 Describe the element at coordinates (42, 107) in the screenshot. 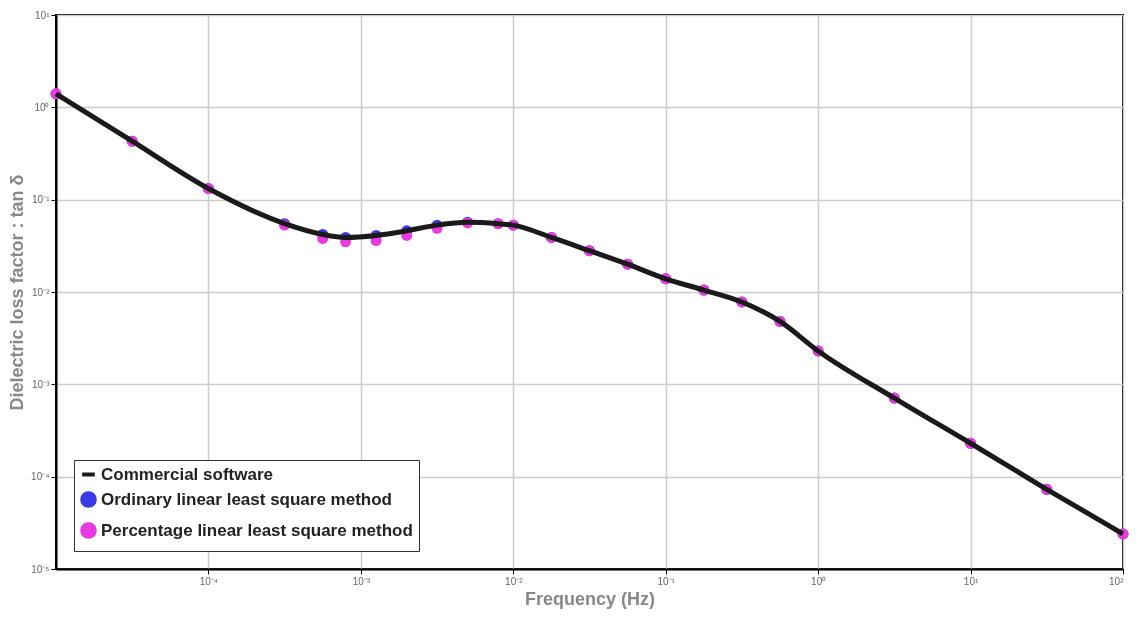

I see `y-tick-label: 10⁰` at that location.